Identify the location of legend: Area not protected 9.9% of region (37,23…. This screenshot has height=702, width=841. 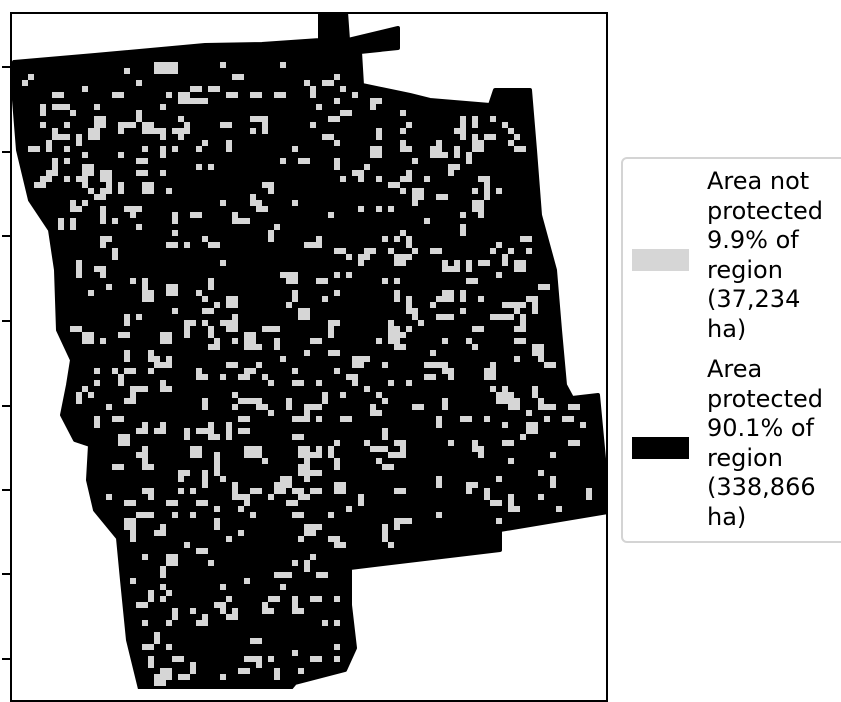
(731, 350).